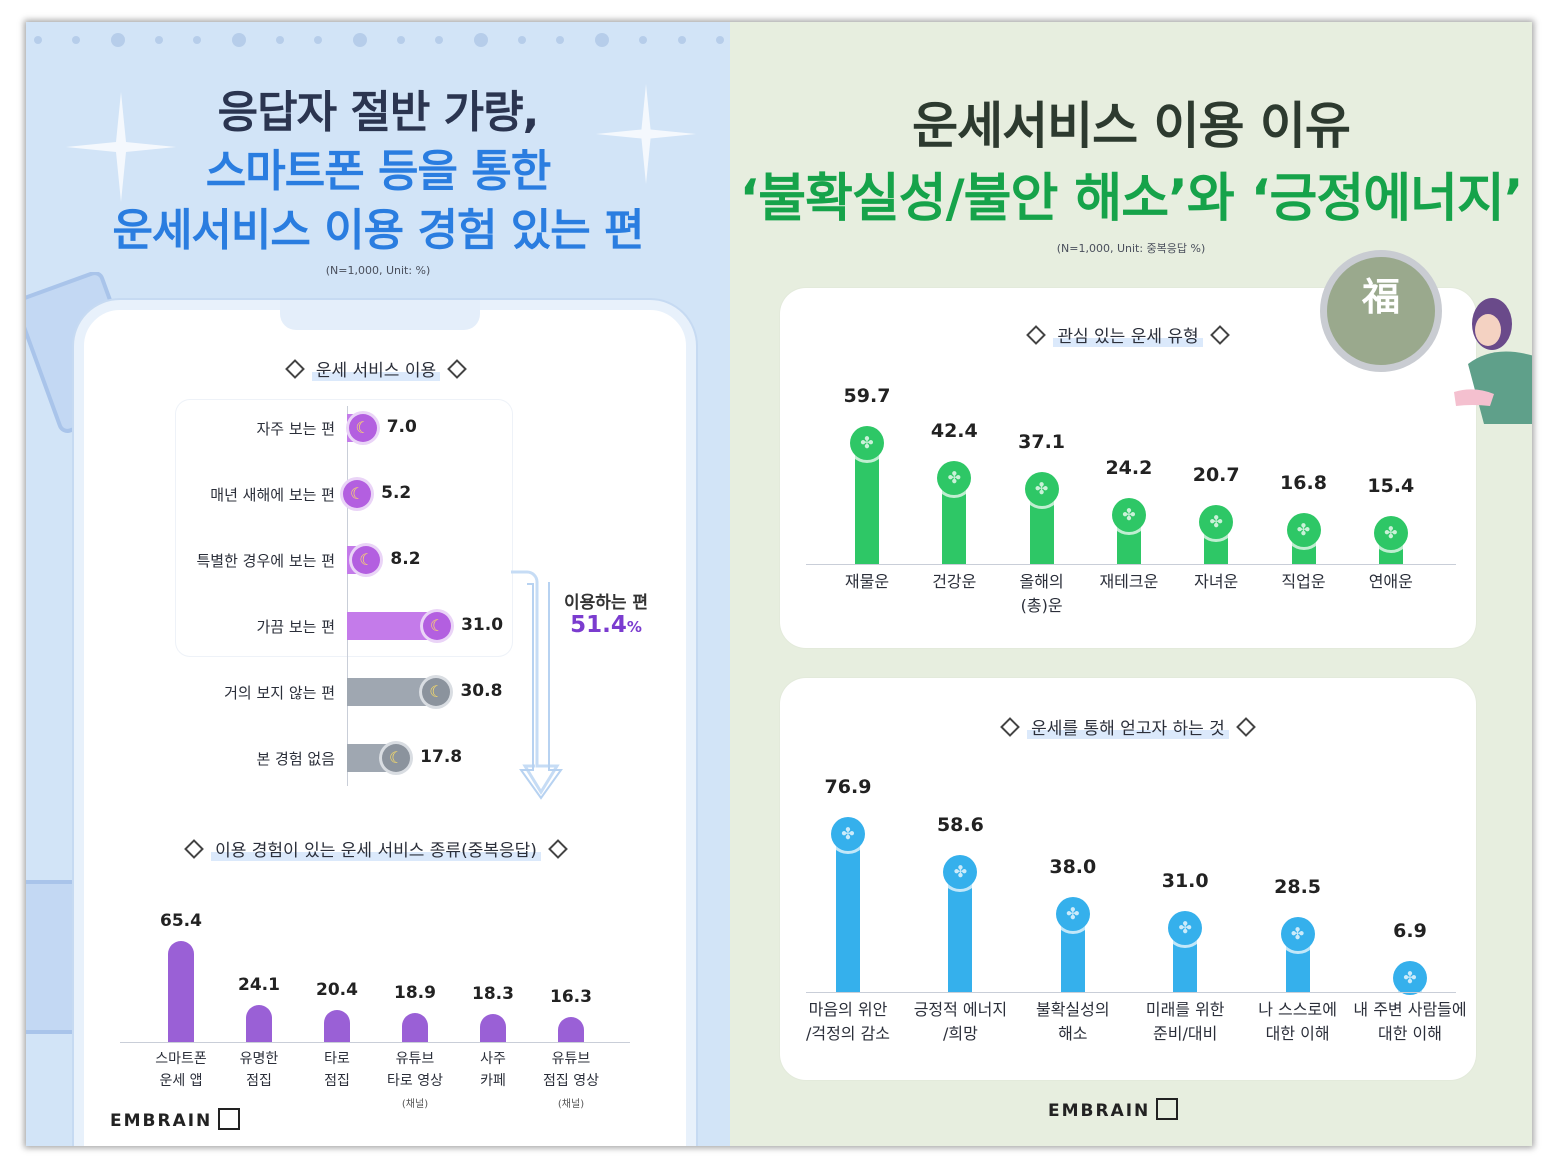  I want to click on fortune-purpose-value-label: 58.6, so click(960, 824).